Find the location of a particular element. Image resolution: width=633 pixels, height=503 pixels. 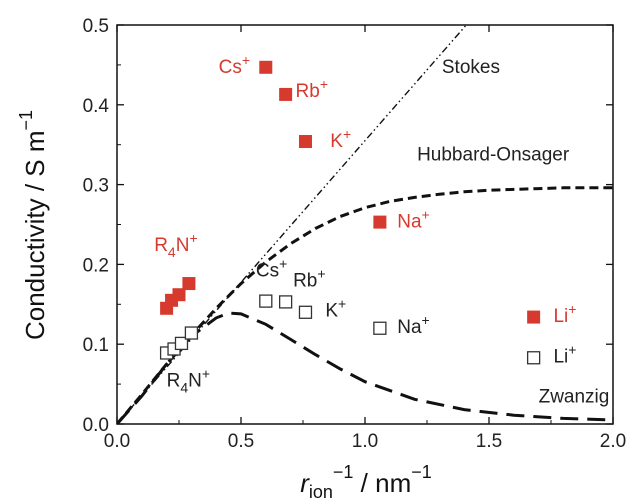

y-tick-label: 0.1 is located at coordinates (96, 345).